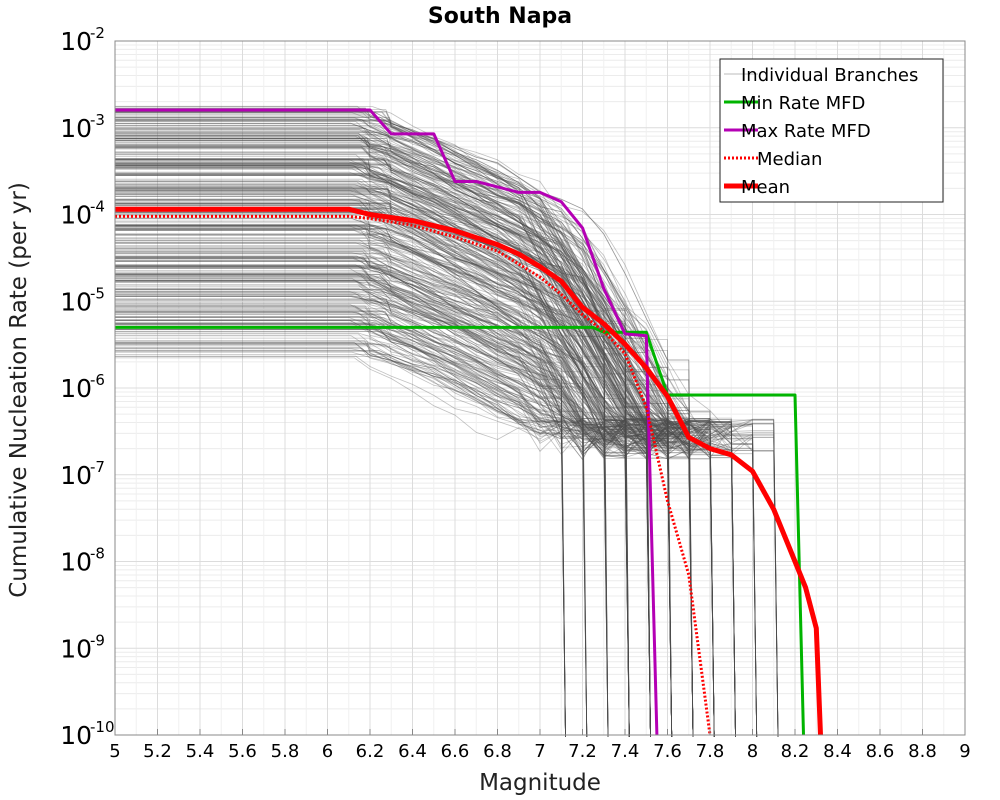 The width and height of the screenshot is (1000, 800). Describe the element at coordinates (242, 751) in the screenshot. I see `x-tick-label: 5.6` at that location.